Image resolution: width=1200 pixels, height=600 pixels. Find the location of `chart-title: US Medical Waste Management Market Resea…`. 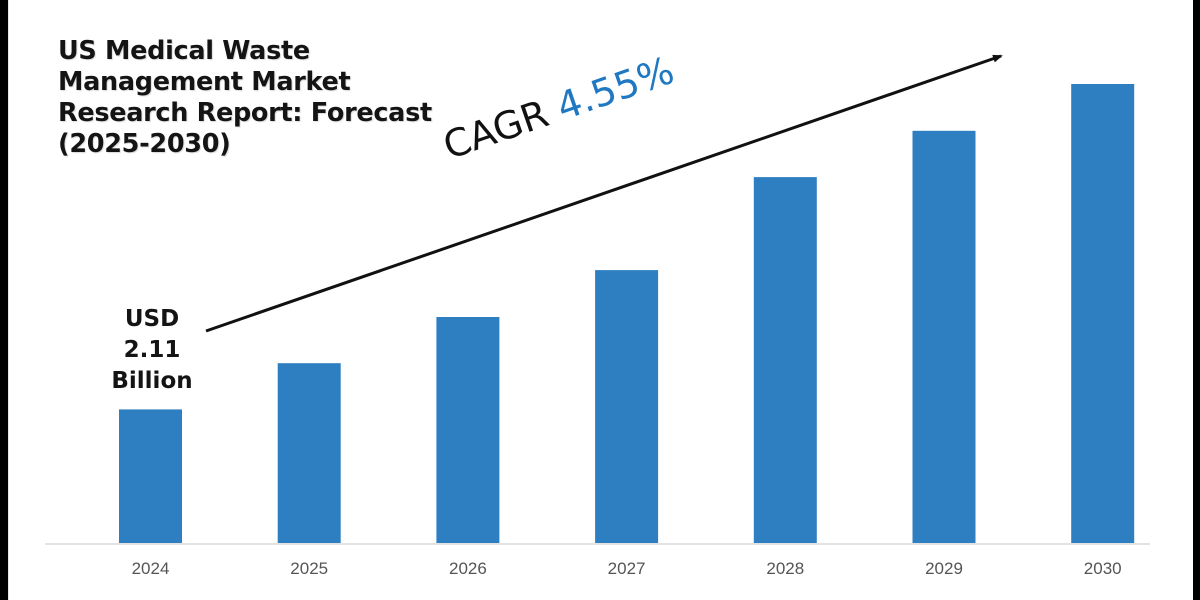

chart-title: US Medical Waste Management Market Resea… is located at coordinates (245, 97).